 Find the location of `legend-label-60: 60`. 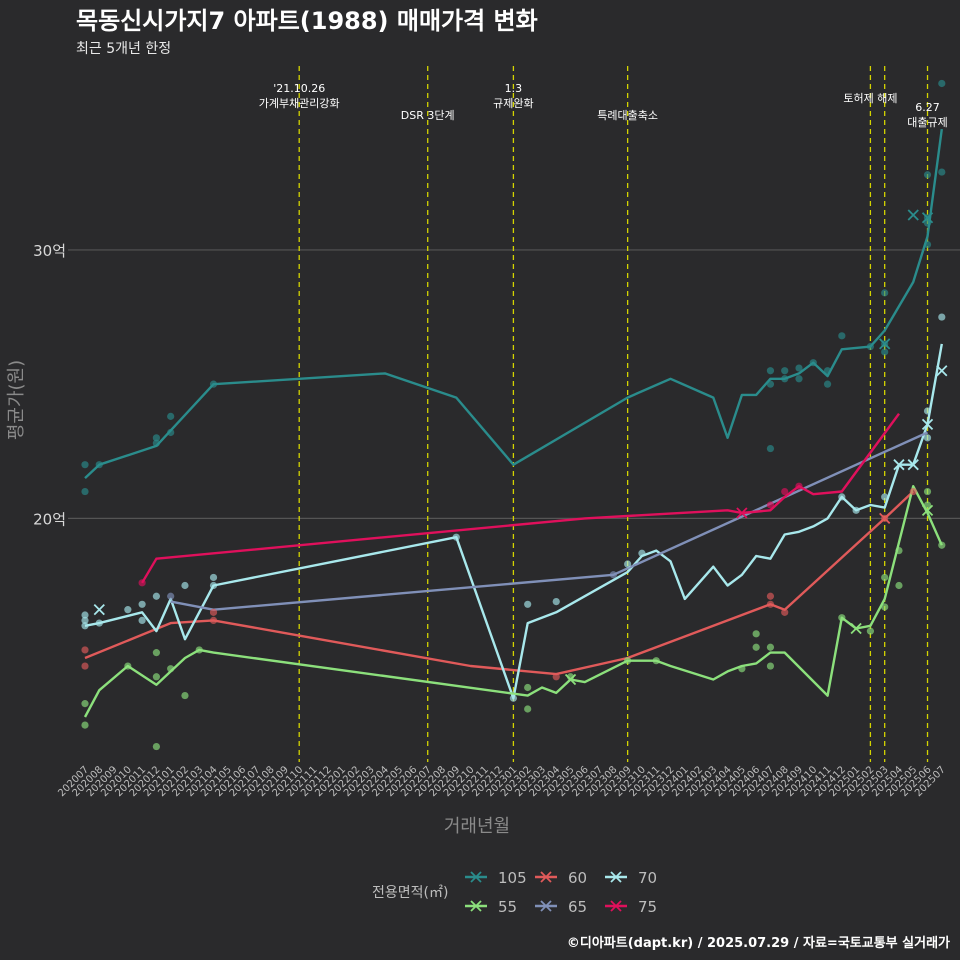

legend-label-60: 60 is located at coordinates (577, 878).